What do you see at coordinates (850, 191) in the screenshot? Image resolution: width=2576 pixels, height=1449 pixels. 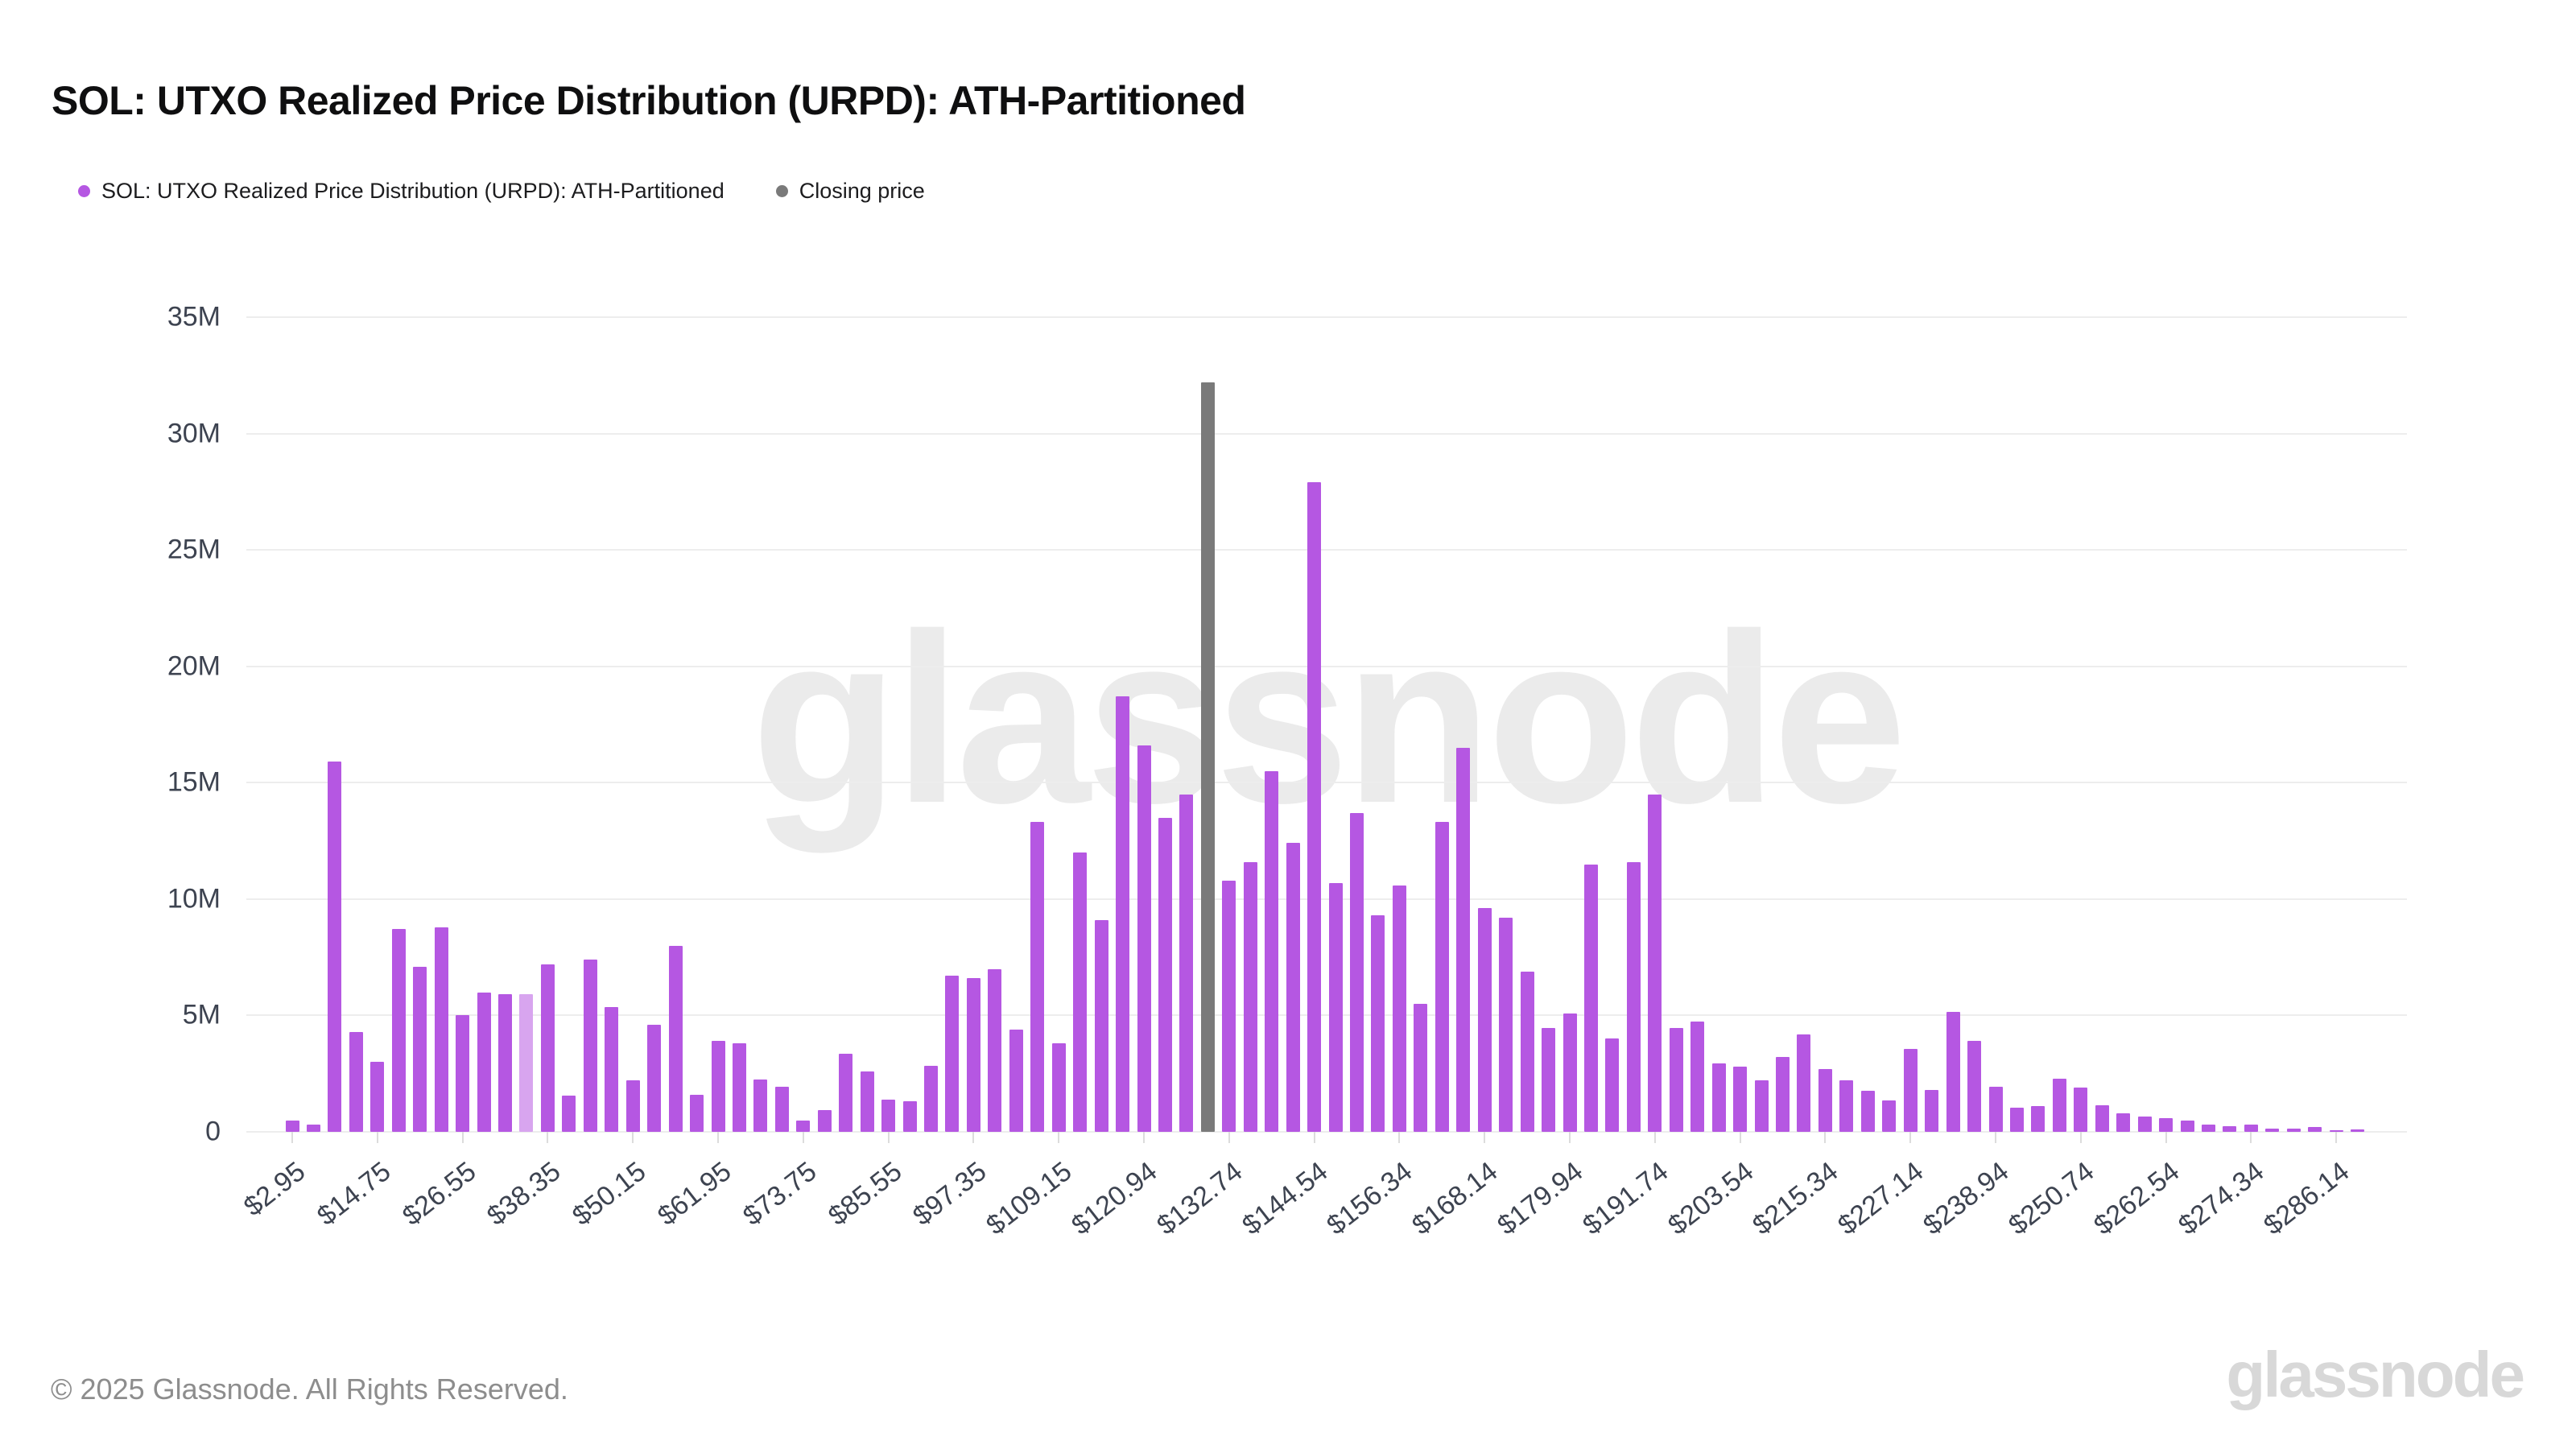 I see `legend-item-closing-price: Closing price` at bounding box center [850, 191].